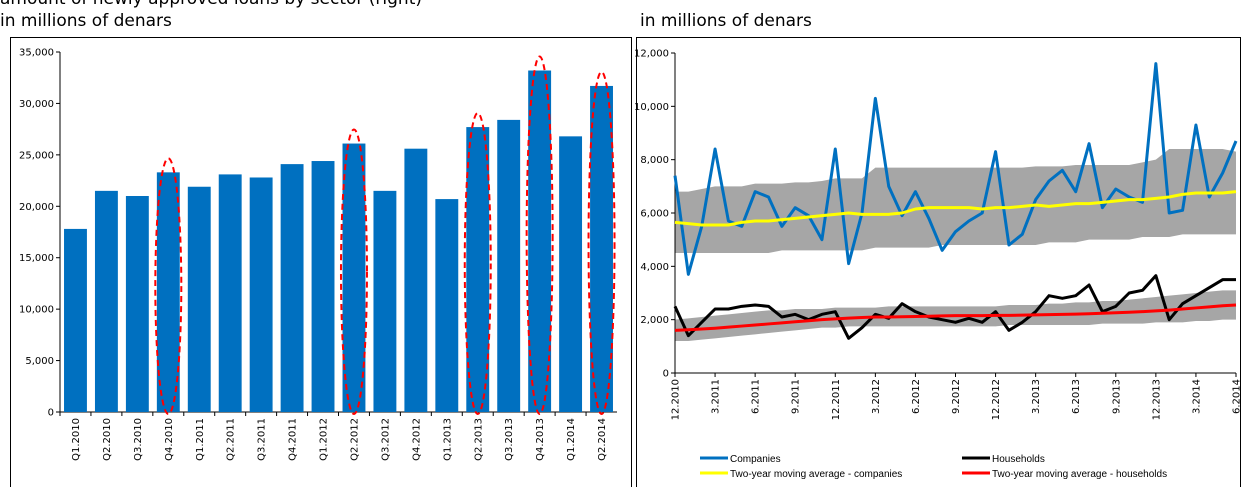 This screenshot has height=491, width=1244. What do you see at coordinates (1079, 474) in the screenshot?
I see `legend-label: Two-year moving average - households` at bounding box center [1079, 474].